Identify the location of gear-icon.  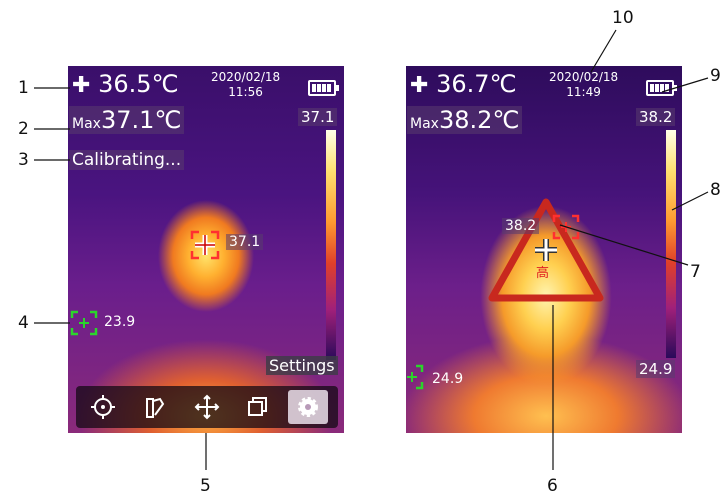
(308, 407).